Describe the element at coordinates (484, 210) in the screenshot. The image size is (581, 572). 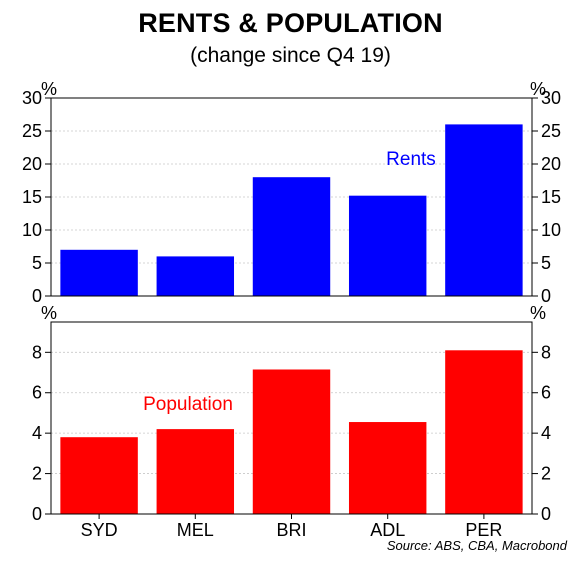
I see `bar-rents-per` at that location.